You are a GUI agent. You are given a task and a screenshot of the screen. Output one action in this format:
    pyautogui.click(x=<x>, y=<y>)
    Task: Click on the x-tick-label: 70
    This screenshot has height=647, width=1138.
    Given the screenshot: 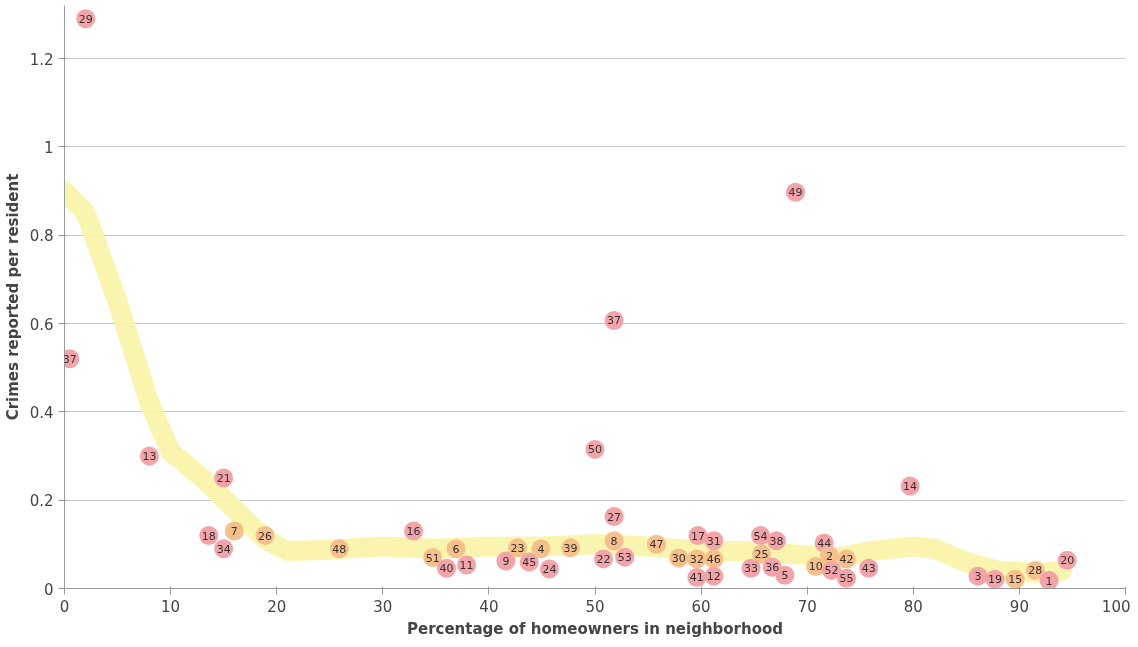 What is the action you would take?
    pyautogui.click(x=807, y=606)
    